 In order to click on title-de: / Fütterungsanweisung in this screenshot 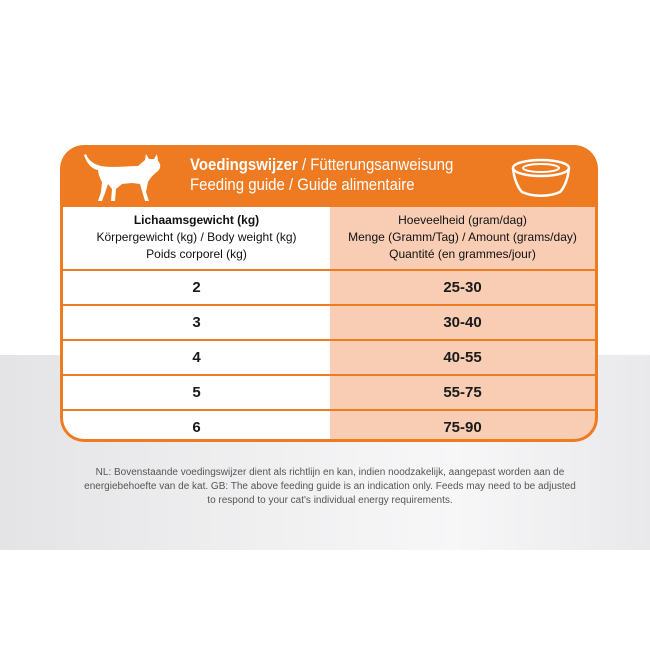, I will do `click(375, 164)`.